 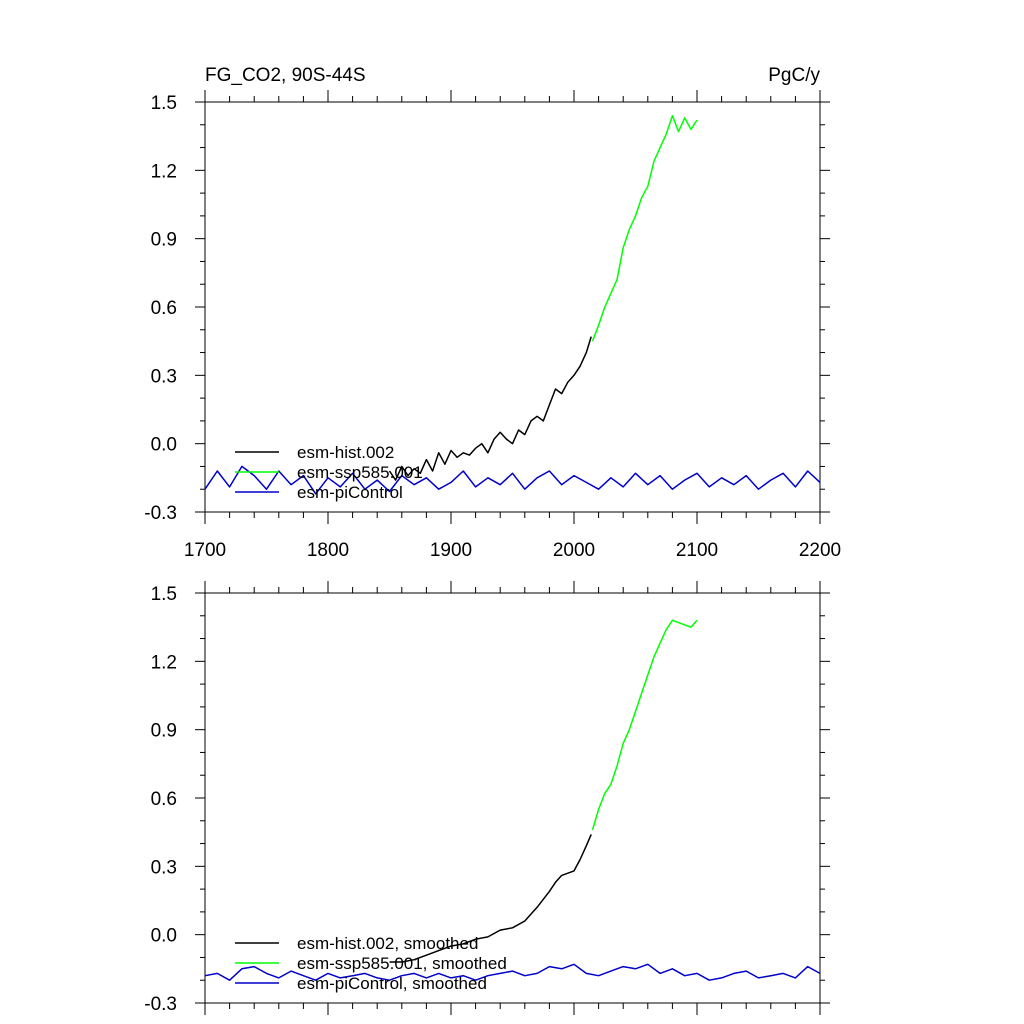 I want to click on panel-top-title-left: FG_CO2, 90S-44S, so click(x=285, y=75).